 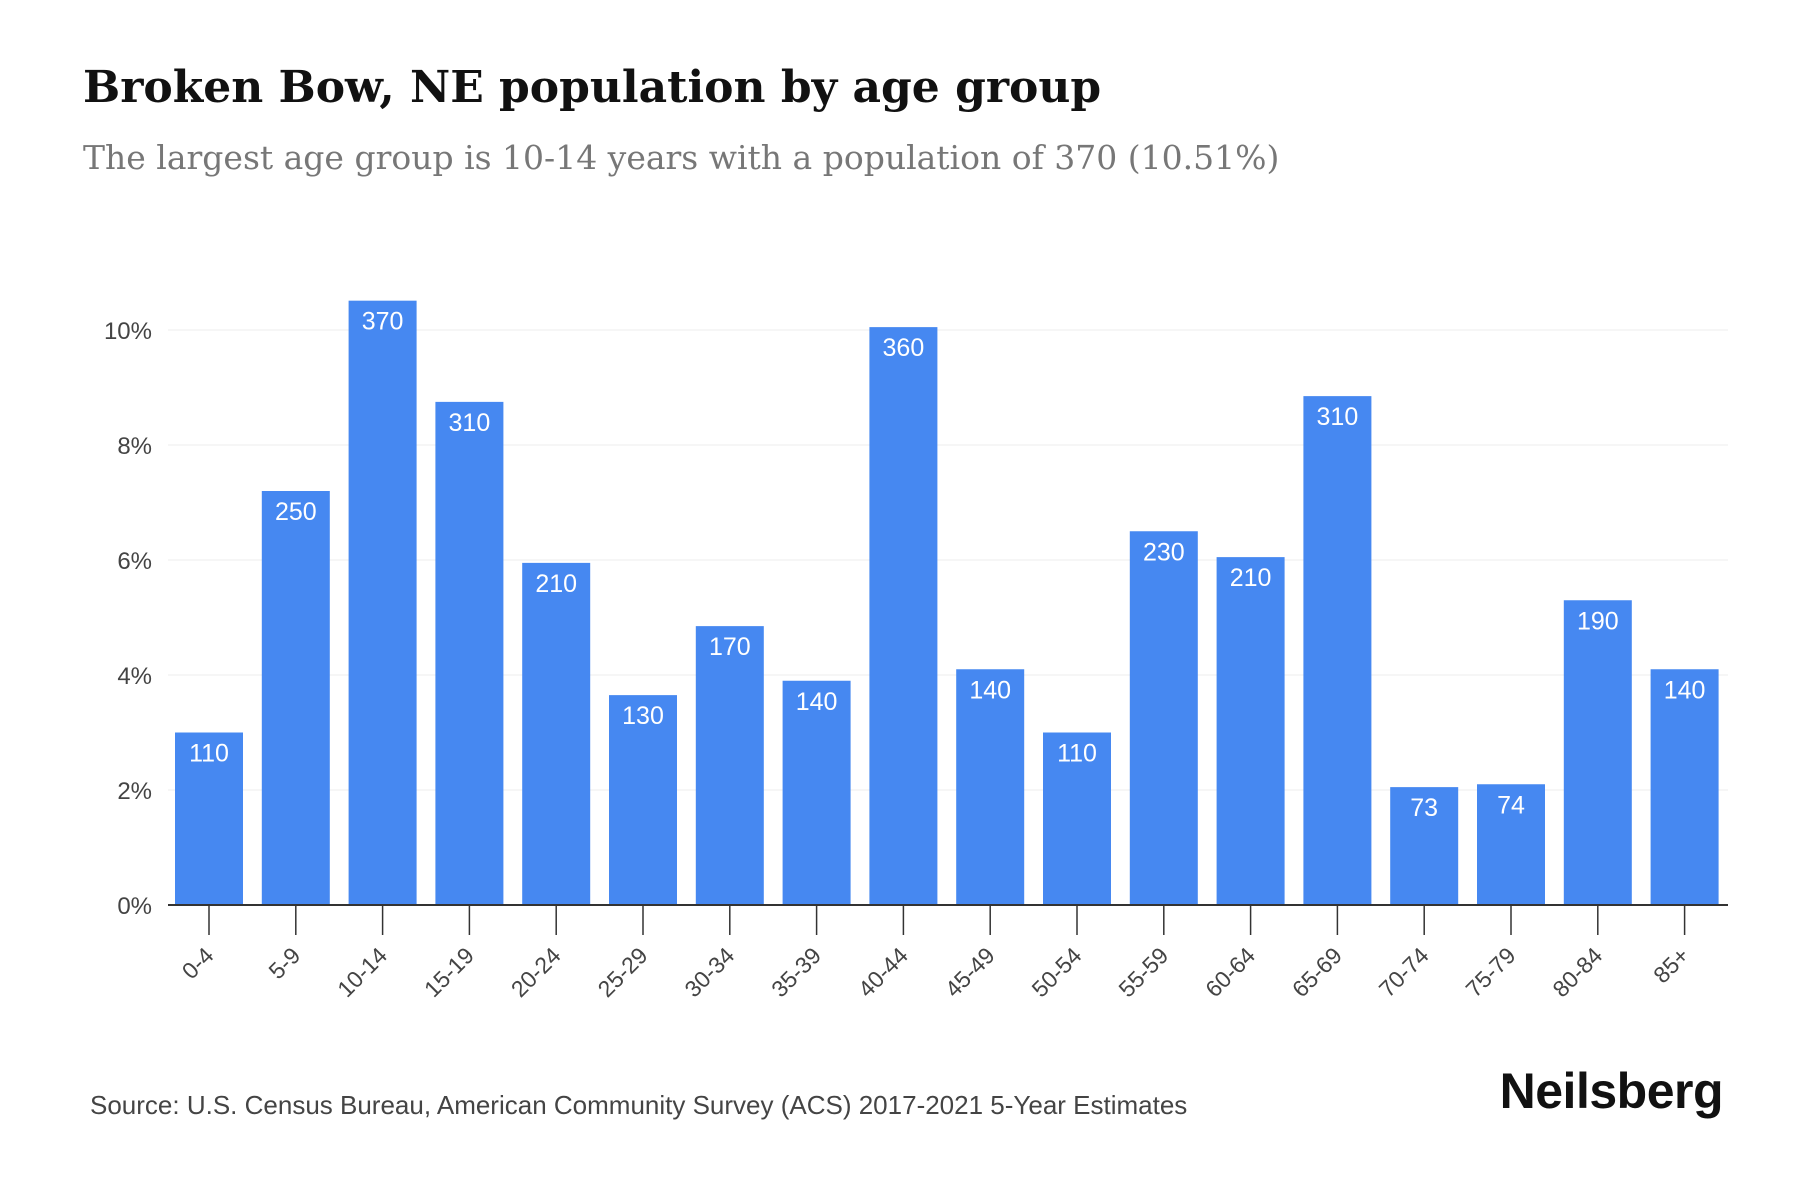 I want to click on x-tick-label: 5-9, so click(x=284, y=963).